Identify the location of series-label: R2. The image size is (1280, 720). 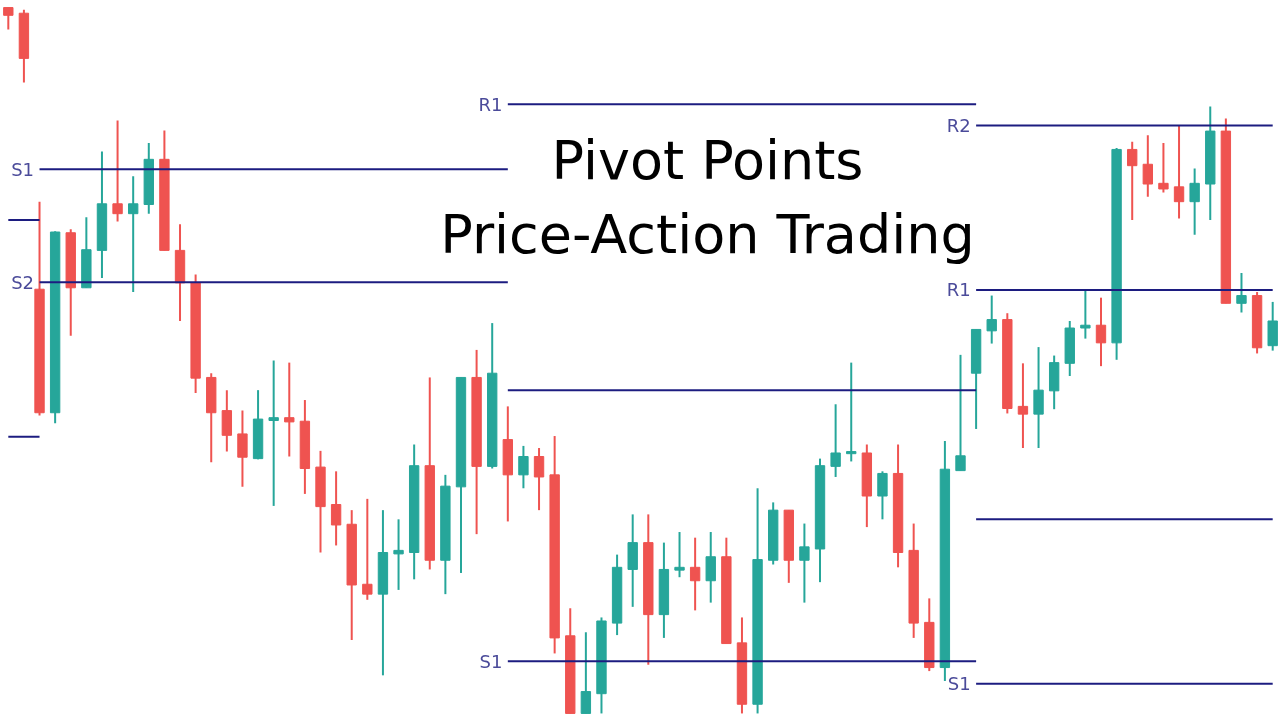
(958, 125).